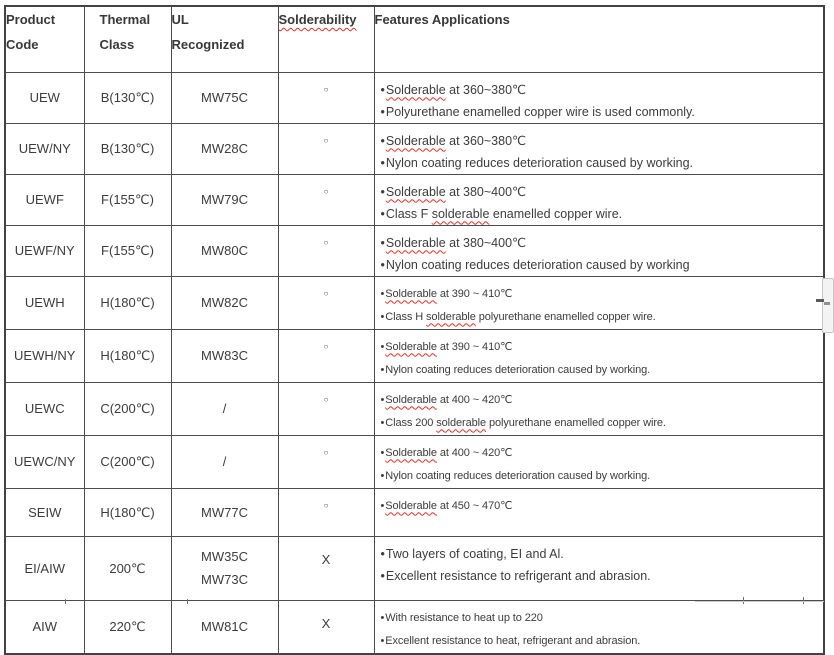  Describe the element at coordinates (44, 408) in the screenshot. I see `cell-product-code: UEWC` at that location.